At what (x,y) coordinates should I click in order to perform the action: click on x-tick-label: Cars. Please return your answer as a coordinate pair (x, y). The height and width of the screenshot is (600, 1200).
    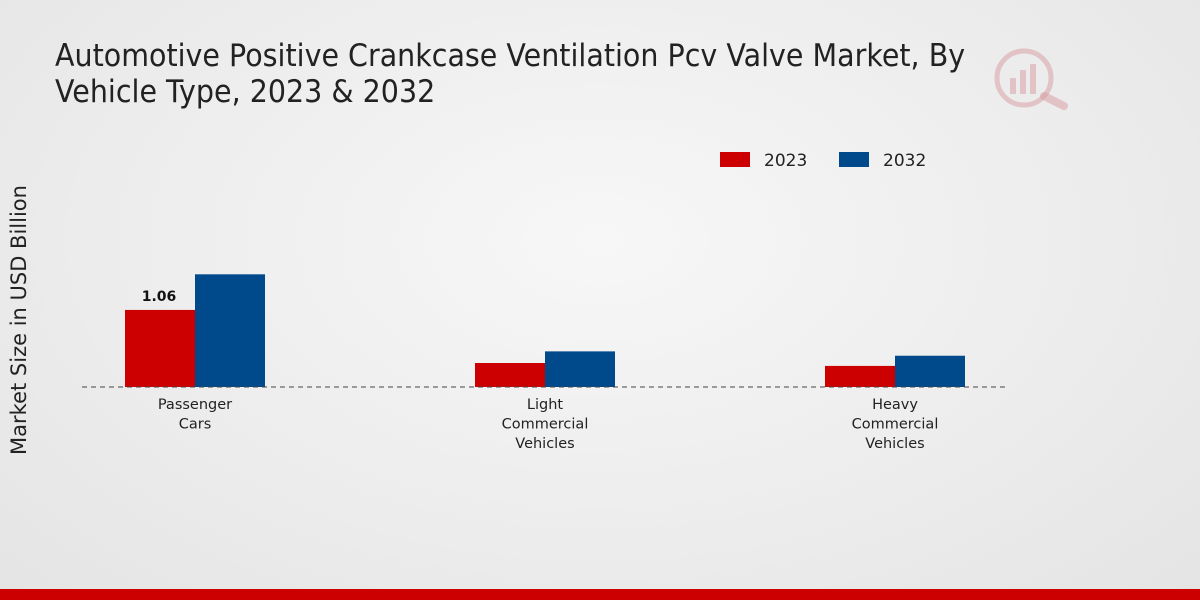
    Looking at the image, I should click on (195, 425).